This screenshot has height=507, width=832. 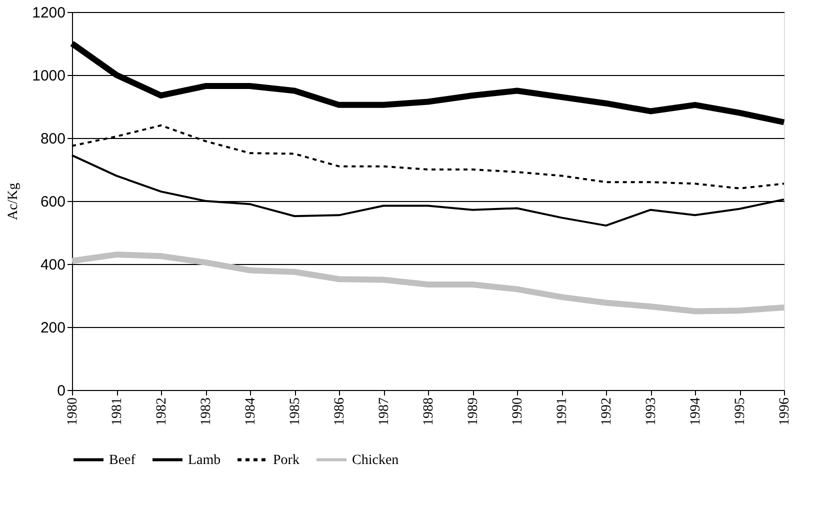 I want to click on x-tick-label: 1990, so click(x=518, y=412).